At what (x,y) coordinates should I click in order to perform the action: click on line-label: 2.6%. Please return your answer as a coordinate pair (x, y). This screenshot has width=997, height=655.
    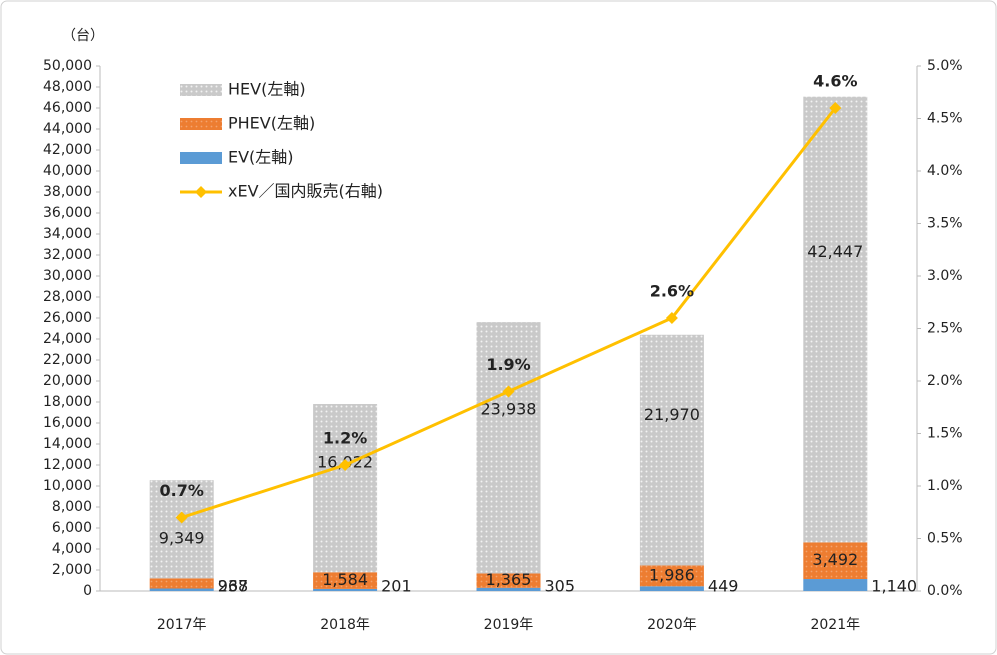
    Looking at the image, I should click on (672, 291).